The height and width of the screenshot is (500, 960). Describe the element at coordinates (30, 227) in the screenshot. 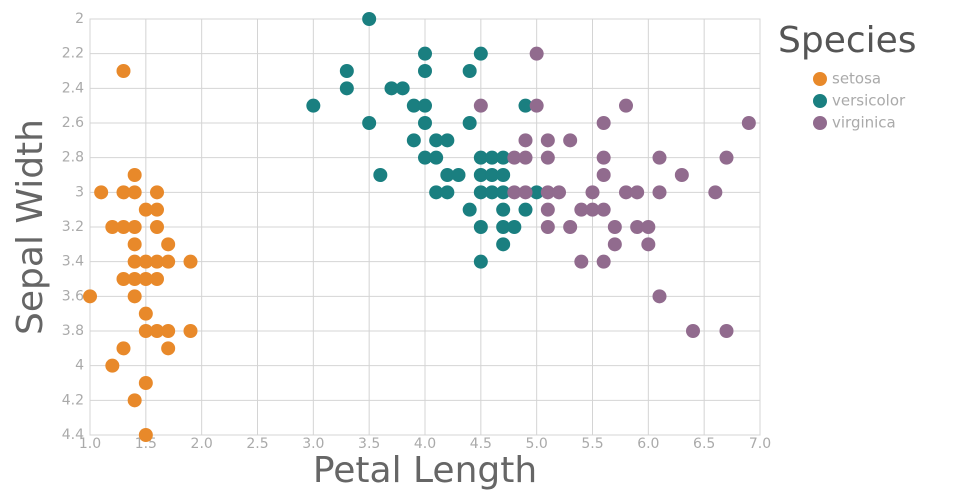

I see `y-axis-title: Sepal Width` at that location.